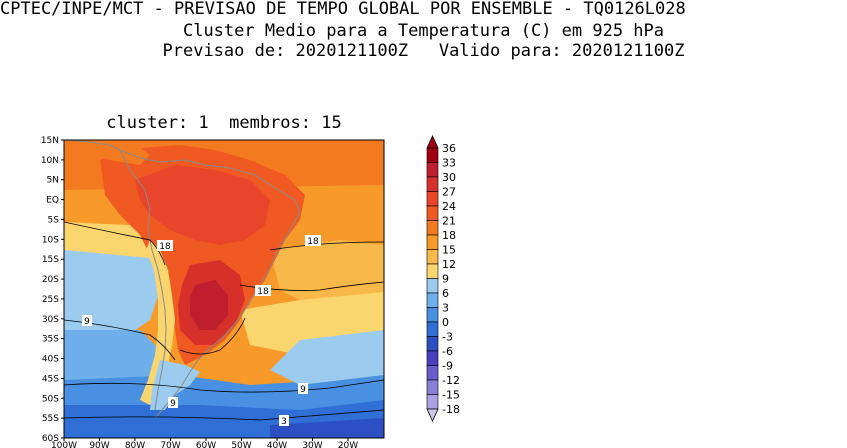  Describe the element at coordinates (449, 235) in the screenshot. I see `colorbar-label: 18` at that location.